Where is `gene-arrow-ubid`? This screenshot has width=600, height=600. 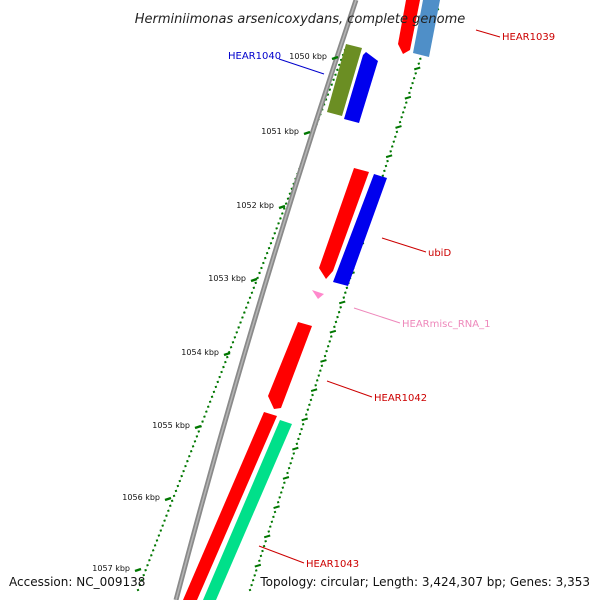
gene-arrow-ubid is located at coordinates (360, 230).